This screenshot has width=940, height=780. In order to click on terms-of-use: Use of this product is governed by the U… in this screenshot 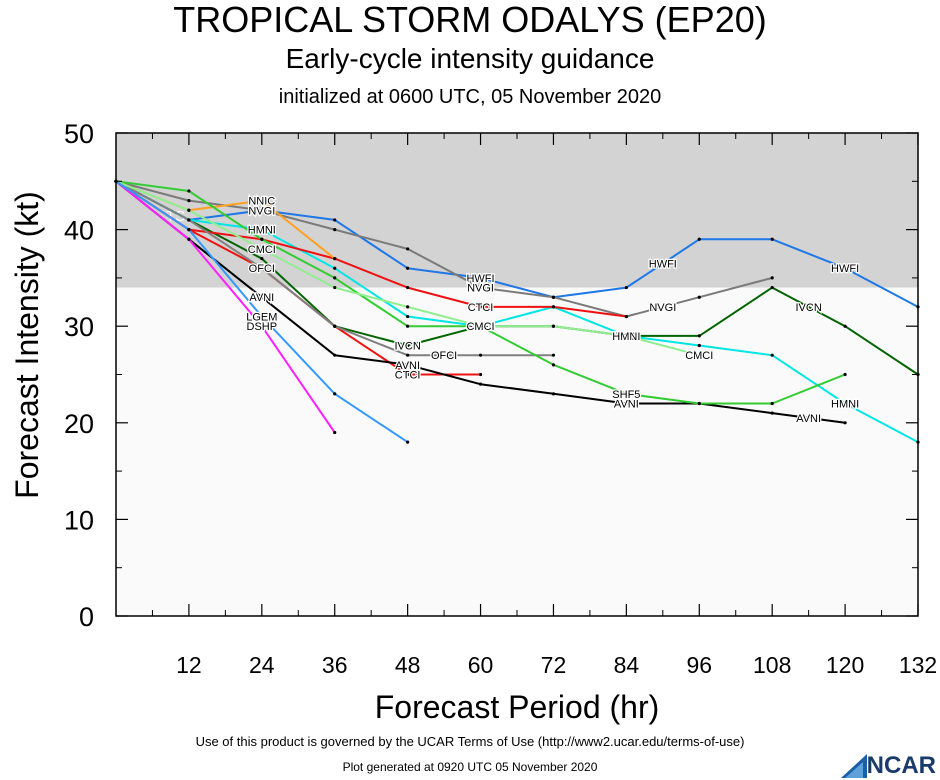, I will do `click(470, 741)`.